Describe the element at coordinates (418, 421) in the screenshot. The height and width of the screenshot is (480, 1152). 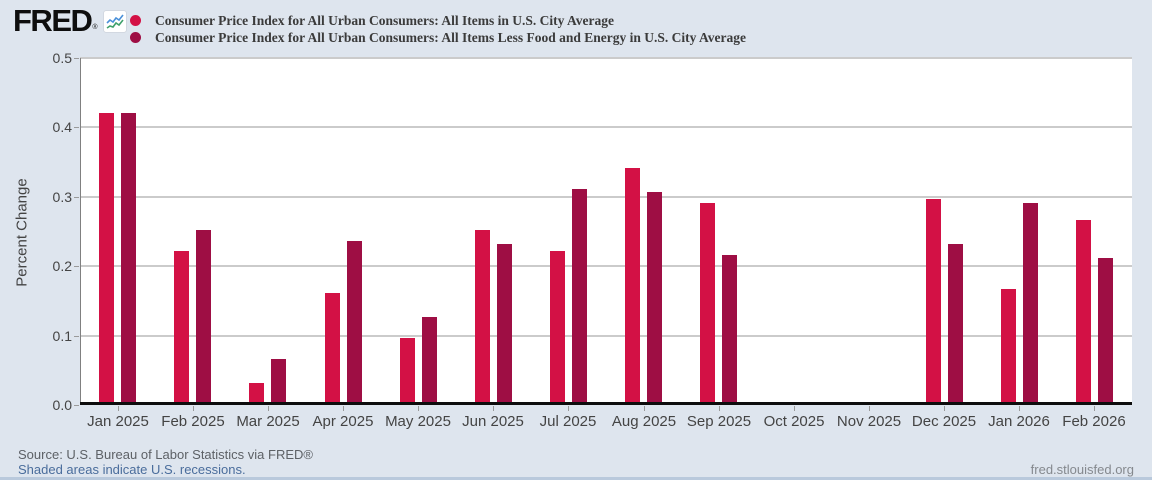
I see `x-tick-label: May 2025` at that location.